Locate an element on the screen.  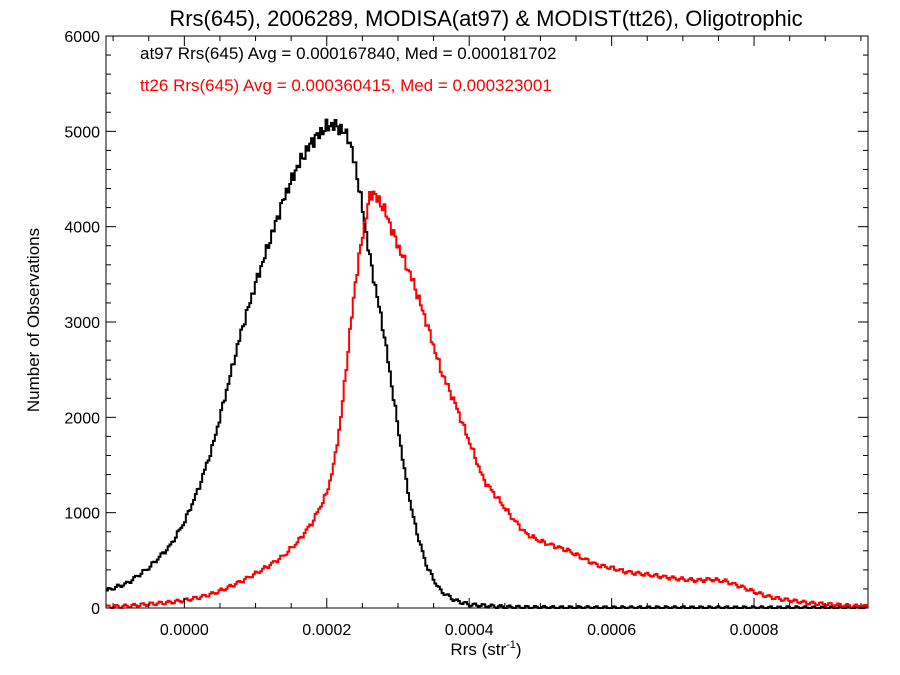
y-tick-label: 3000 is located at coordinates (82, 323).